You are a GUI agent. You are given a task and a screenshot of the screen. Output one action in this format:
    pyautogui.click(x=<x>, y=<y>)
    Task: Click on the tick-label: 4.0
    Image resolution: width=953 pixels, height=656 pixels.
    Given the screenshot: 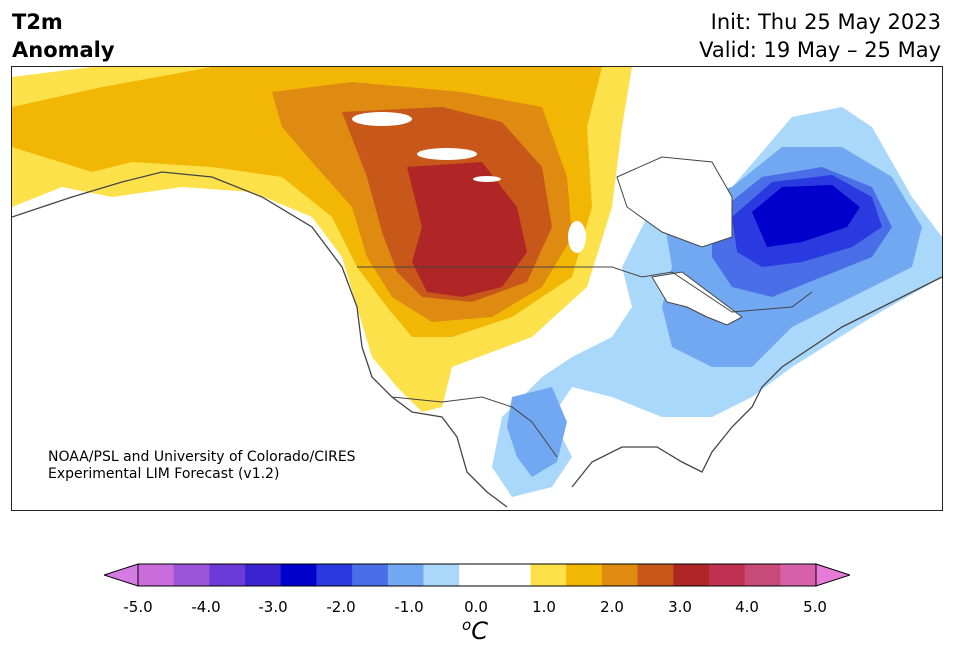 What is the action you would take?
    pyautogui.click(x=747, y=607)
    